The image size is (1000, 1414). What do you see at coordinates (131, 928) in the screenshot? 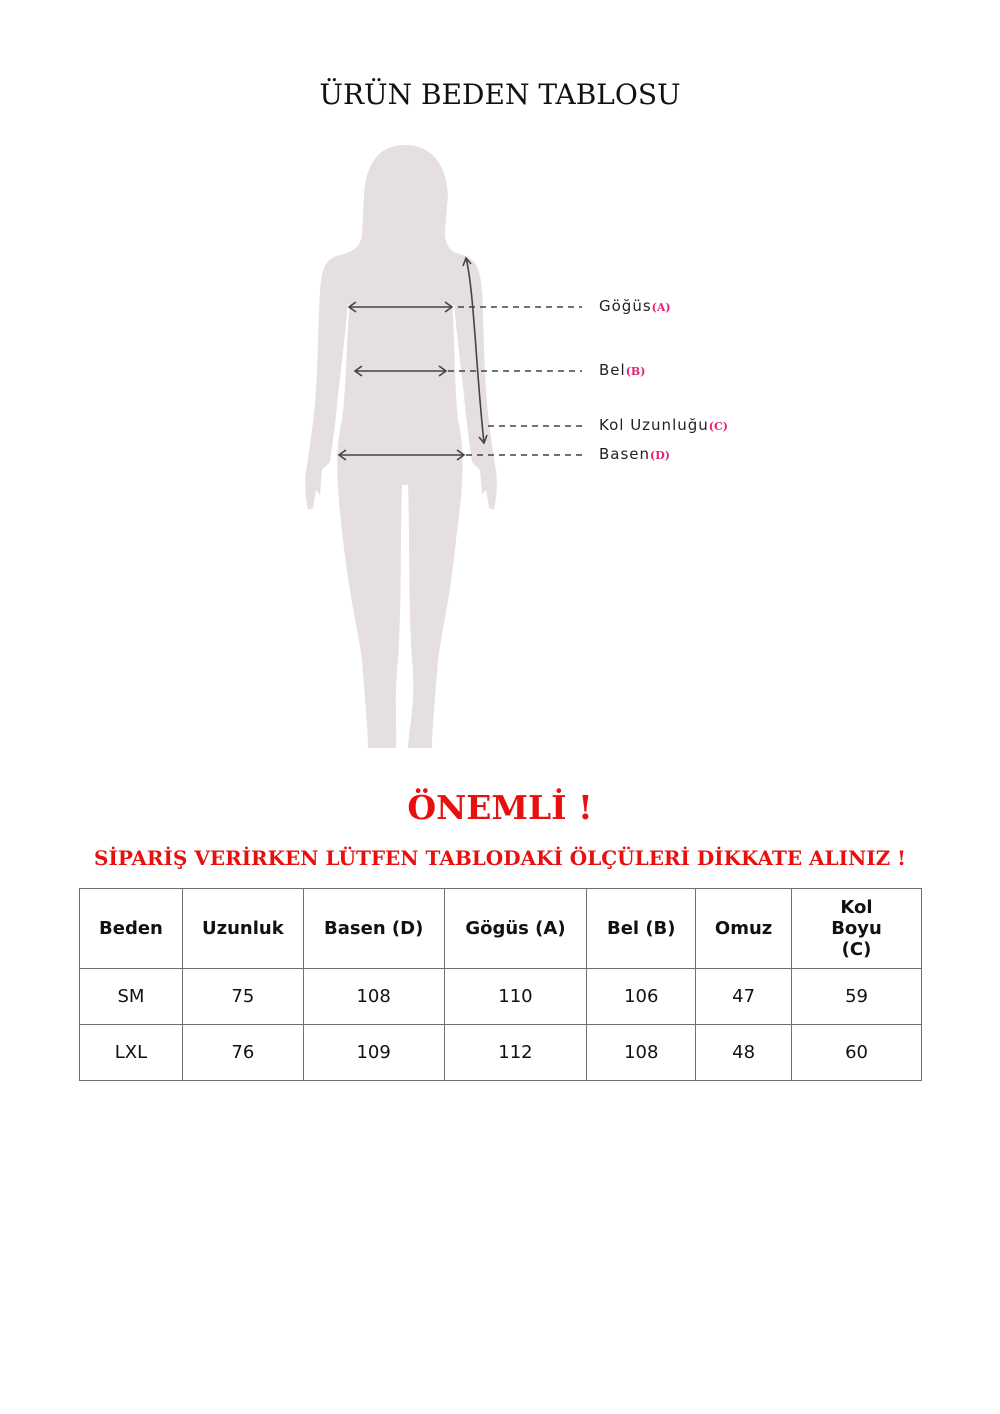
I see `header-cell: Beden` at bounding box center [131, 928].